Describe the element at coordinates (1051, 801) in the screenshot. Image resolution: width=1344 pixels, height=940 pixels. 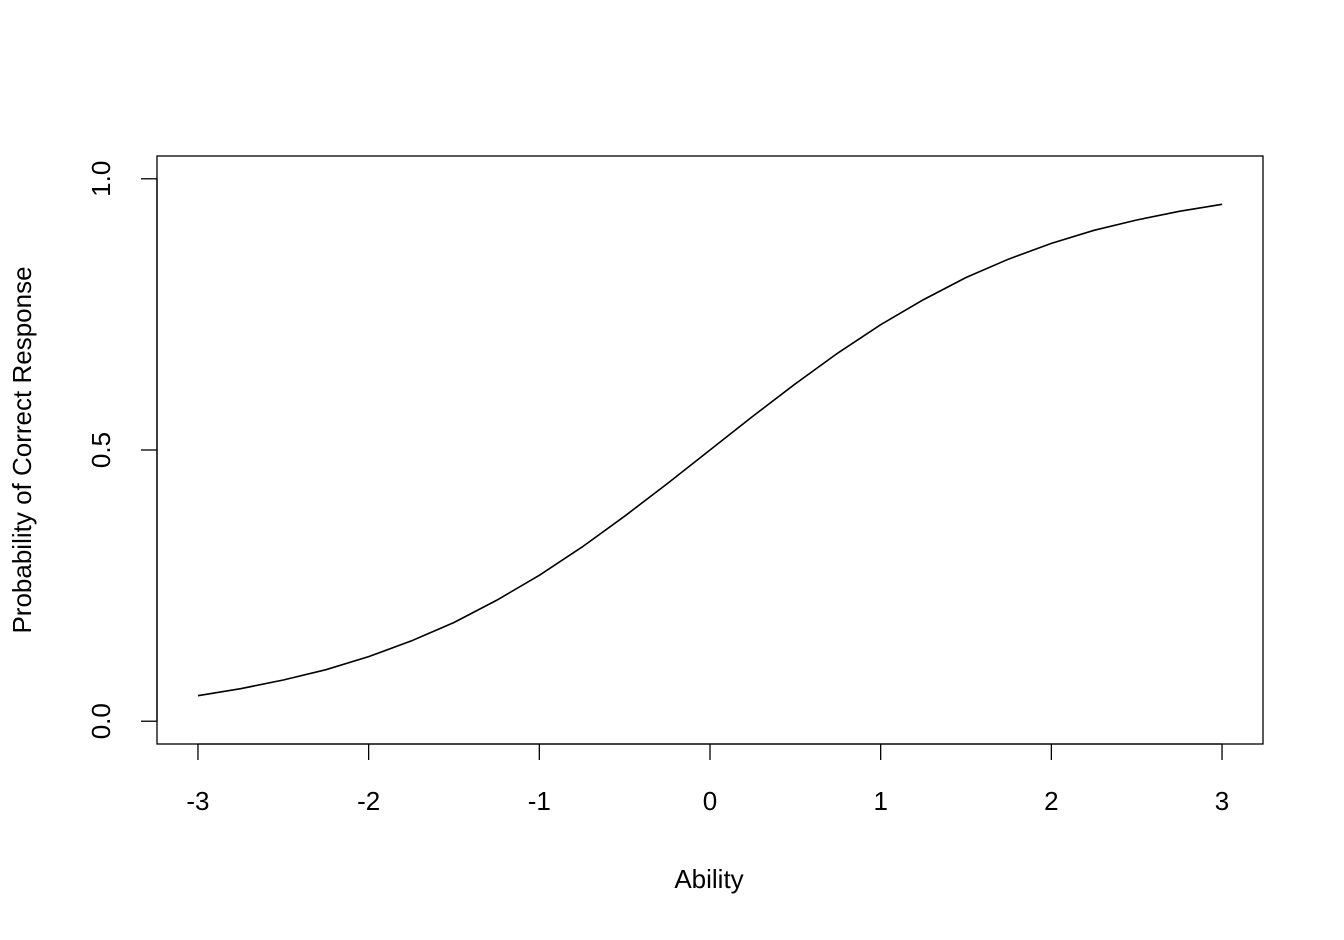
I see `x-tick-label: 2` at that location.